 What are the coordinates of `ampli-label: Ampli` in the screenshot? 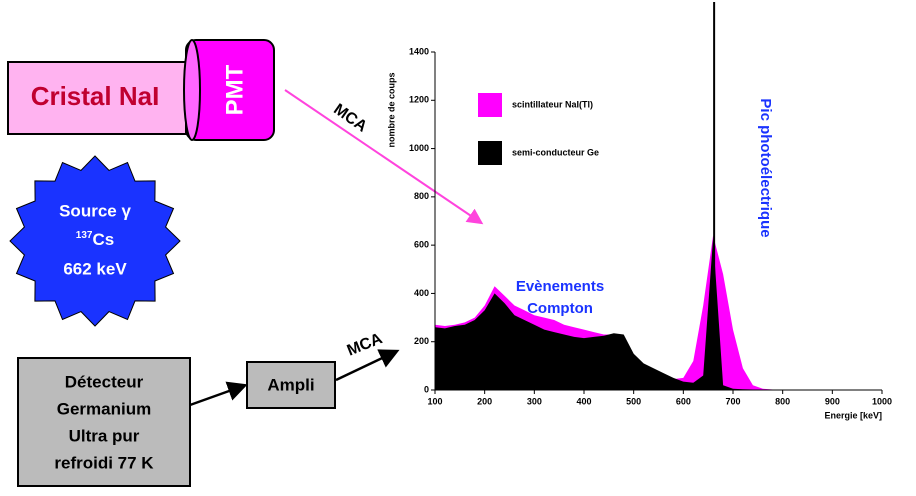 It's located at (290, 384).